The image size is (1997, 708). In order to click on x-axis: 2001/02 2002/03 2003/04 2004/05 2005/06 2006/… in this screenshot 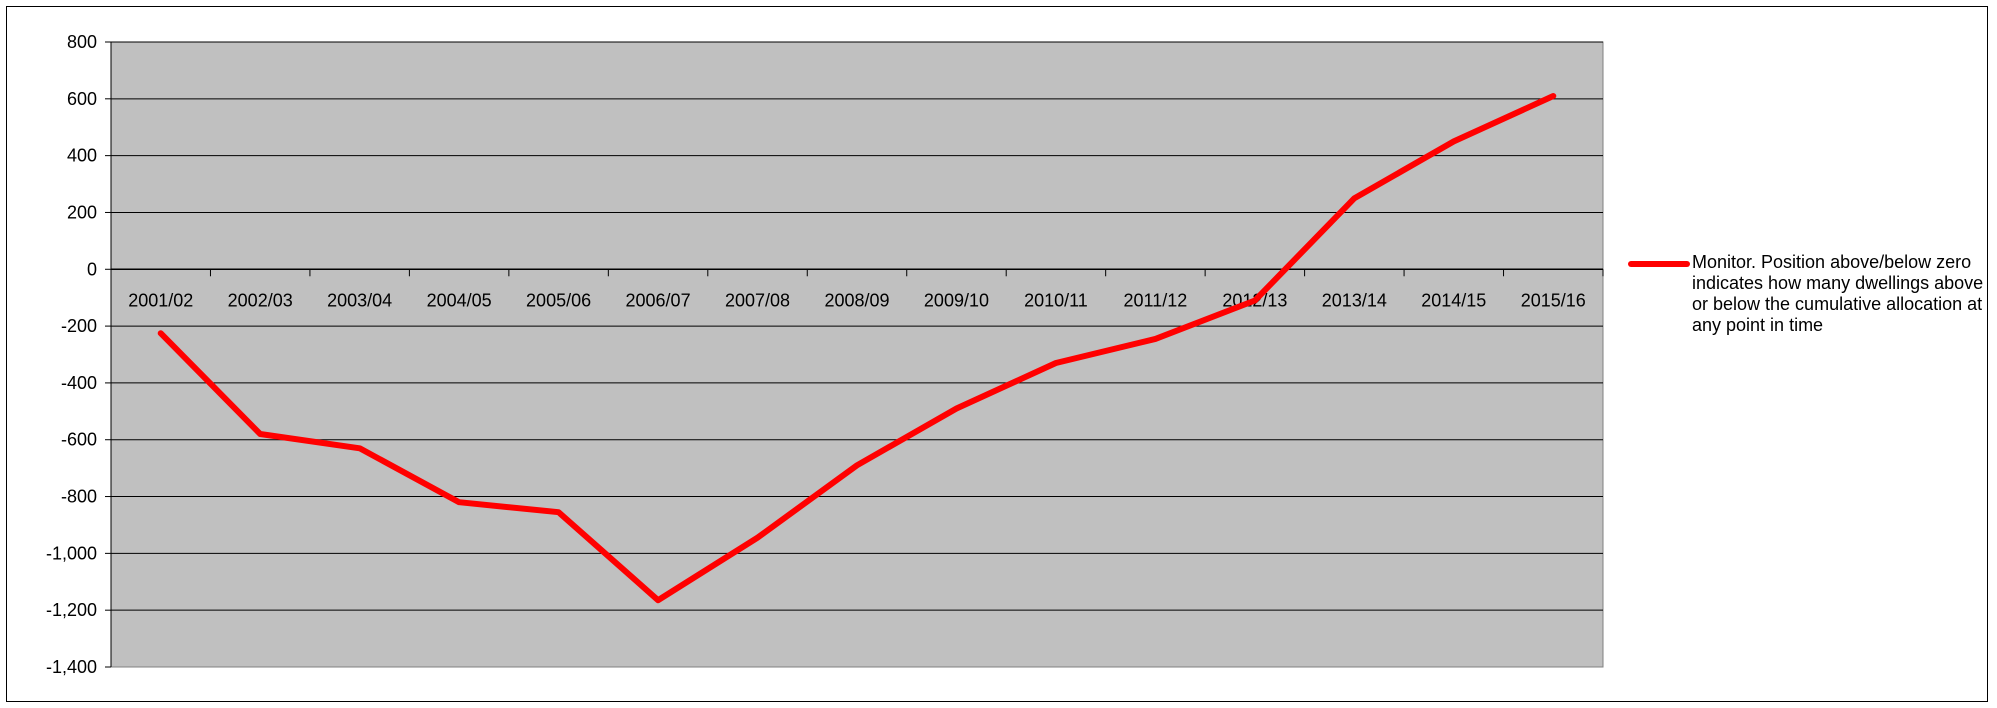, I will do `click(857, 289)`.